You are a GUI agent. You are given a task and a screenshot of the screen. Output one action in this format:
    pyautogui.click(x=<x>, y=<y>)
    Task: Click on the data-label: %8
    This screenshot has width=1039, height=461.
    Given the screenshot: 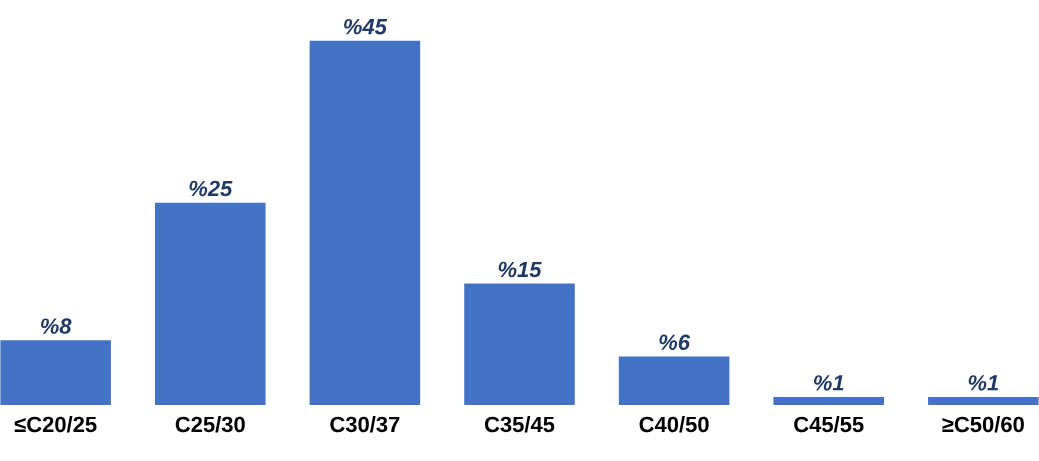 What is the action you would take?
    pyautogui.click(x=56, y=326)
    